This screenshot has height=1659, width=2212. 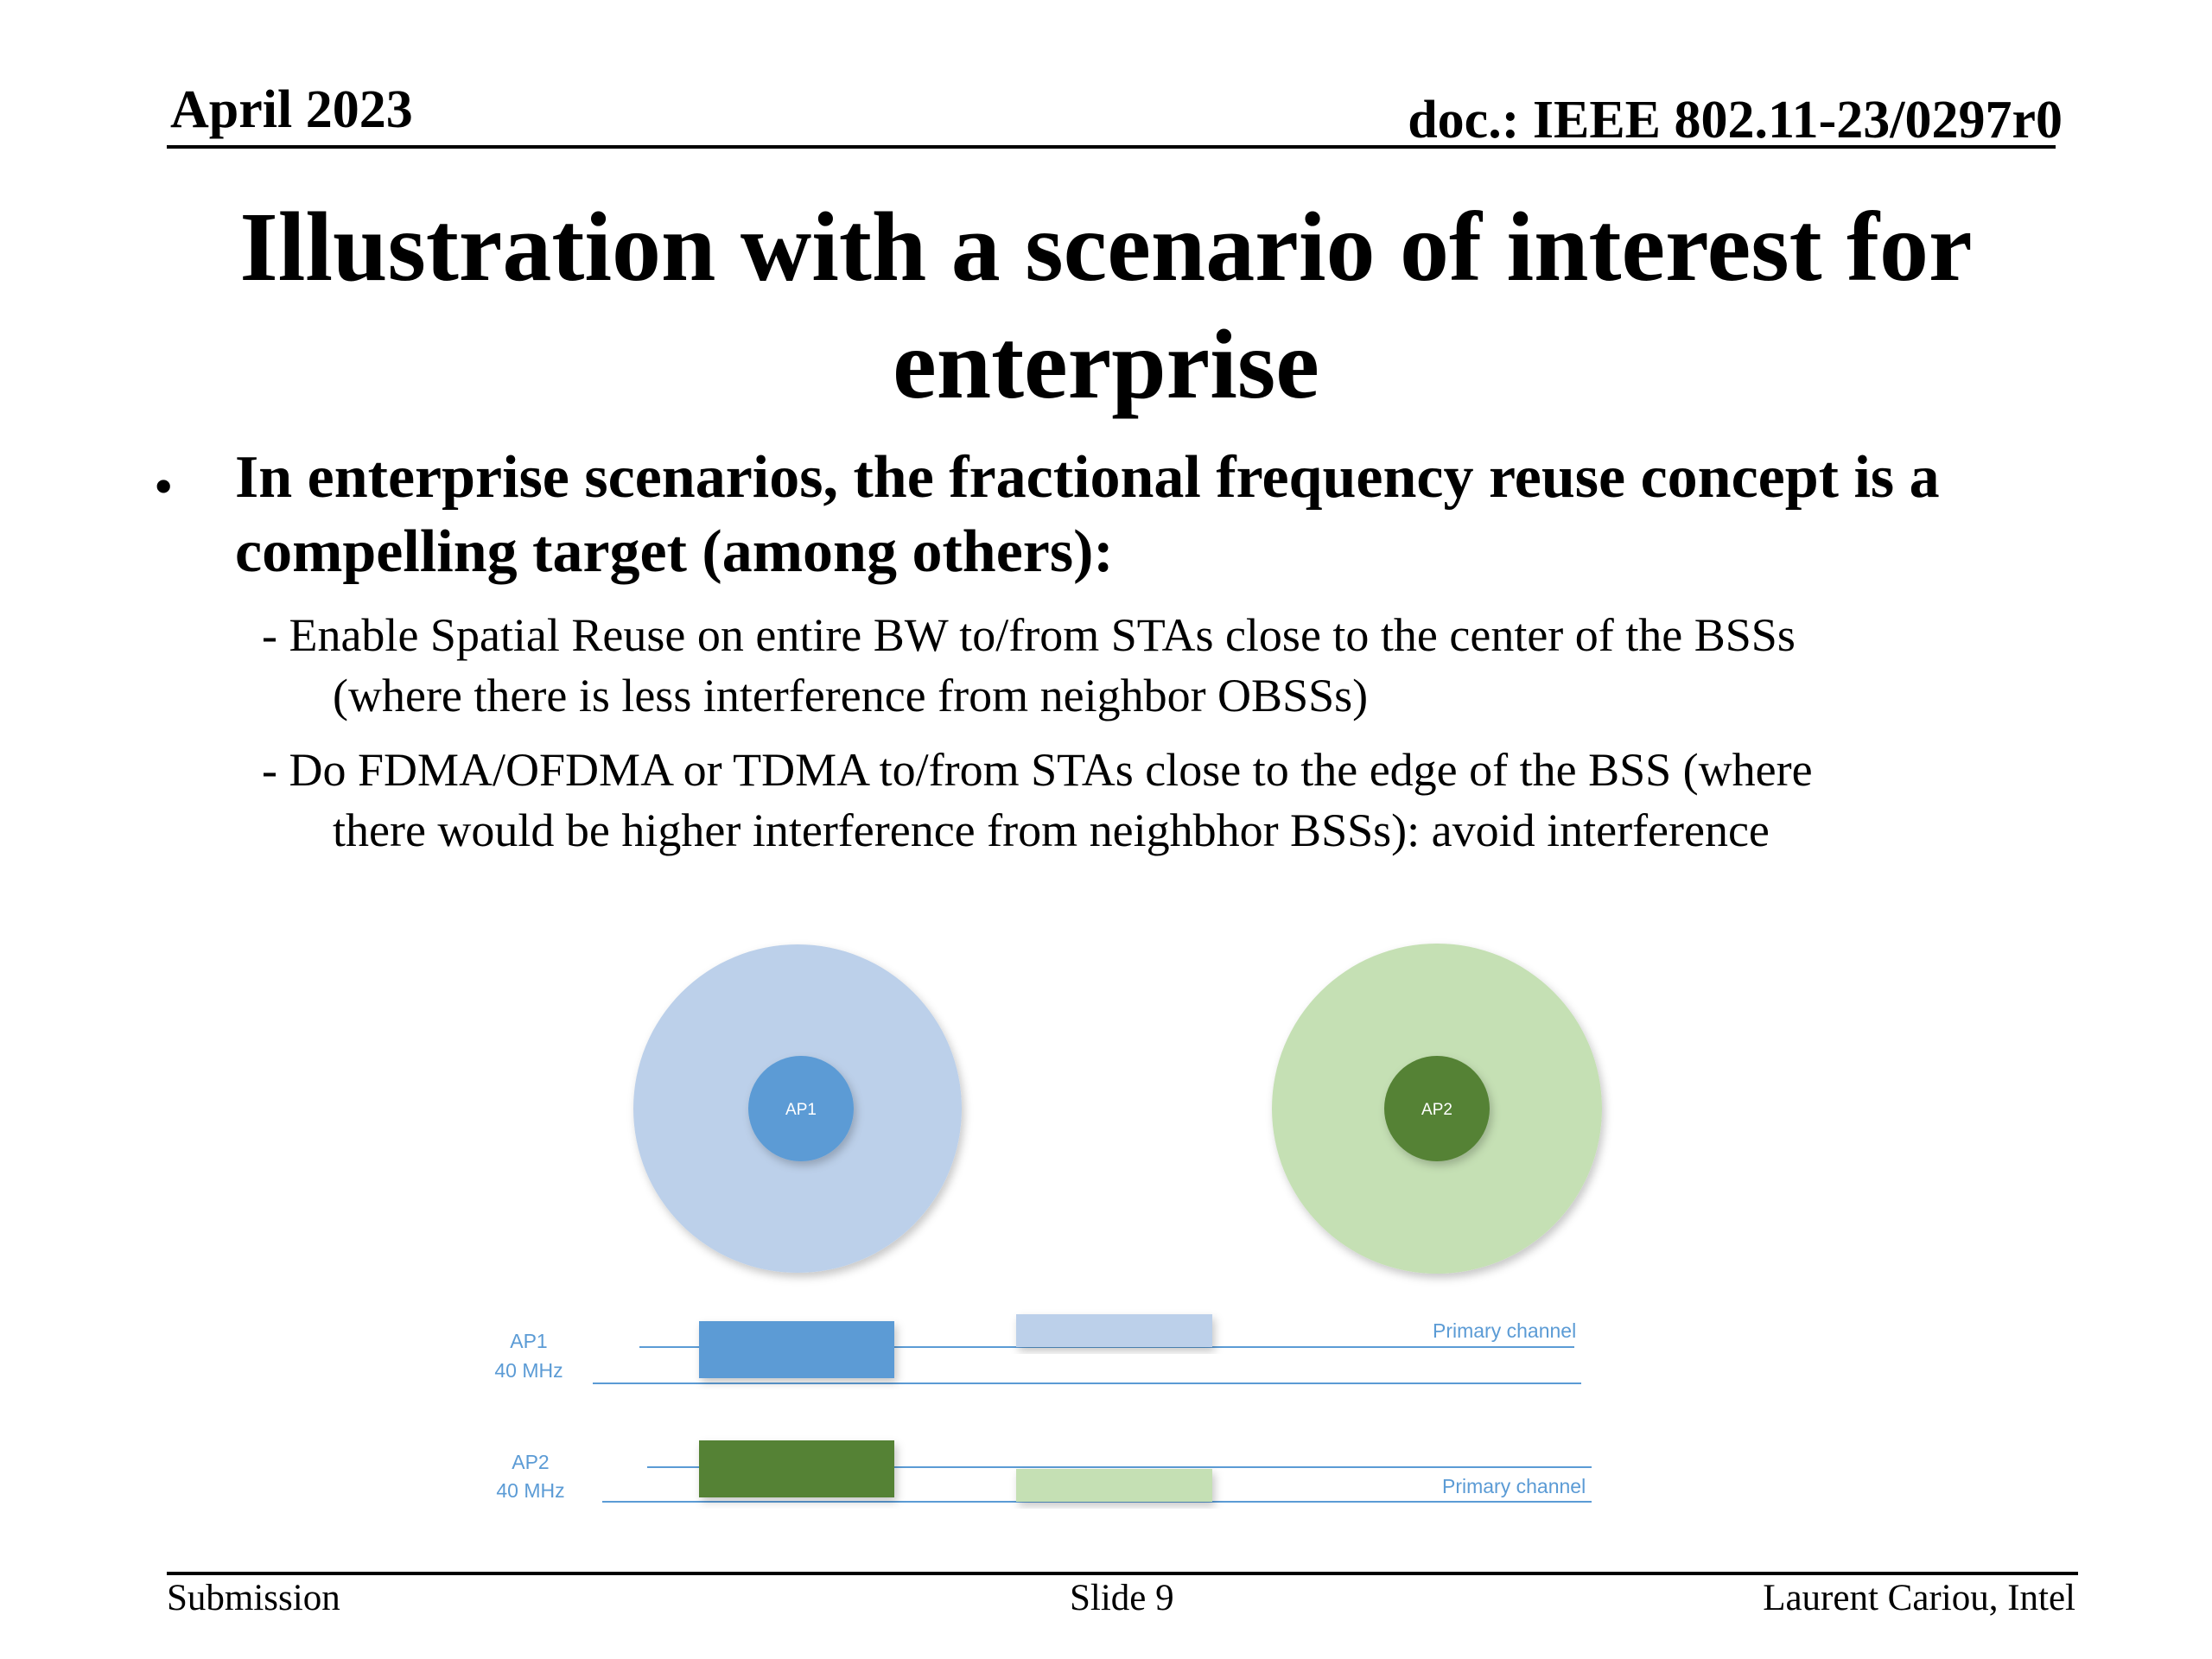 I want to click on ap1-channel-block, so click(x=796, y=1349).